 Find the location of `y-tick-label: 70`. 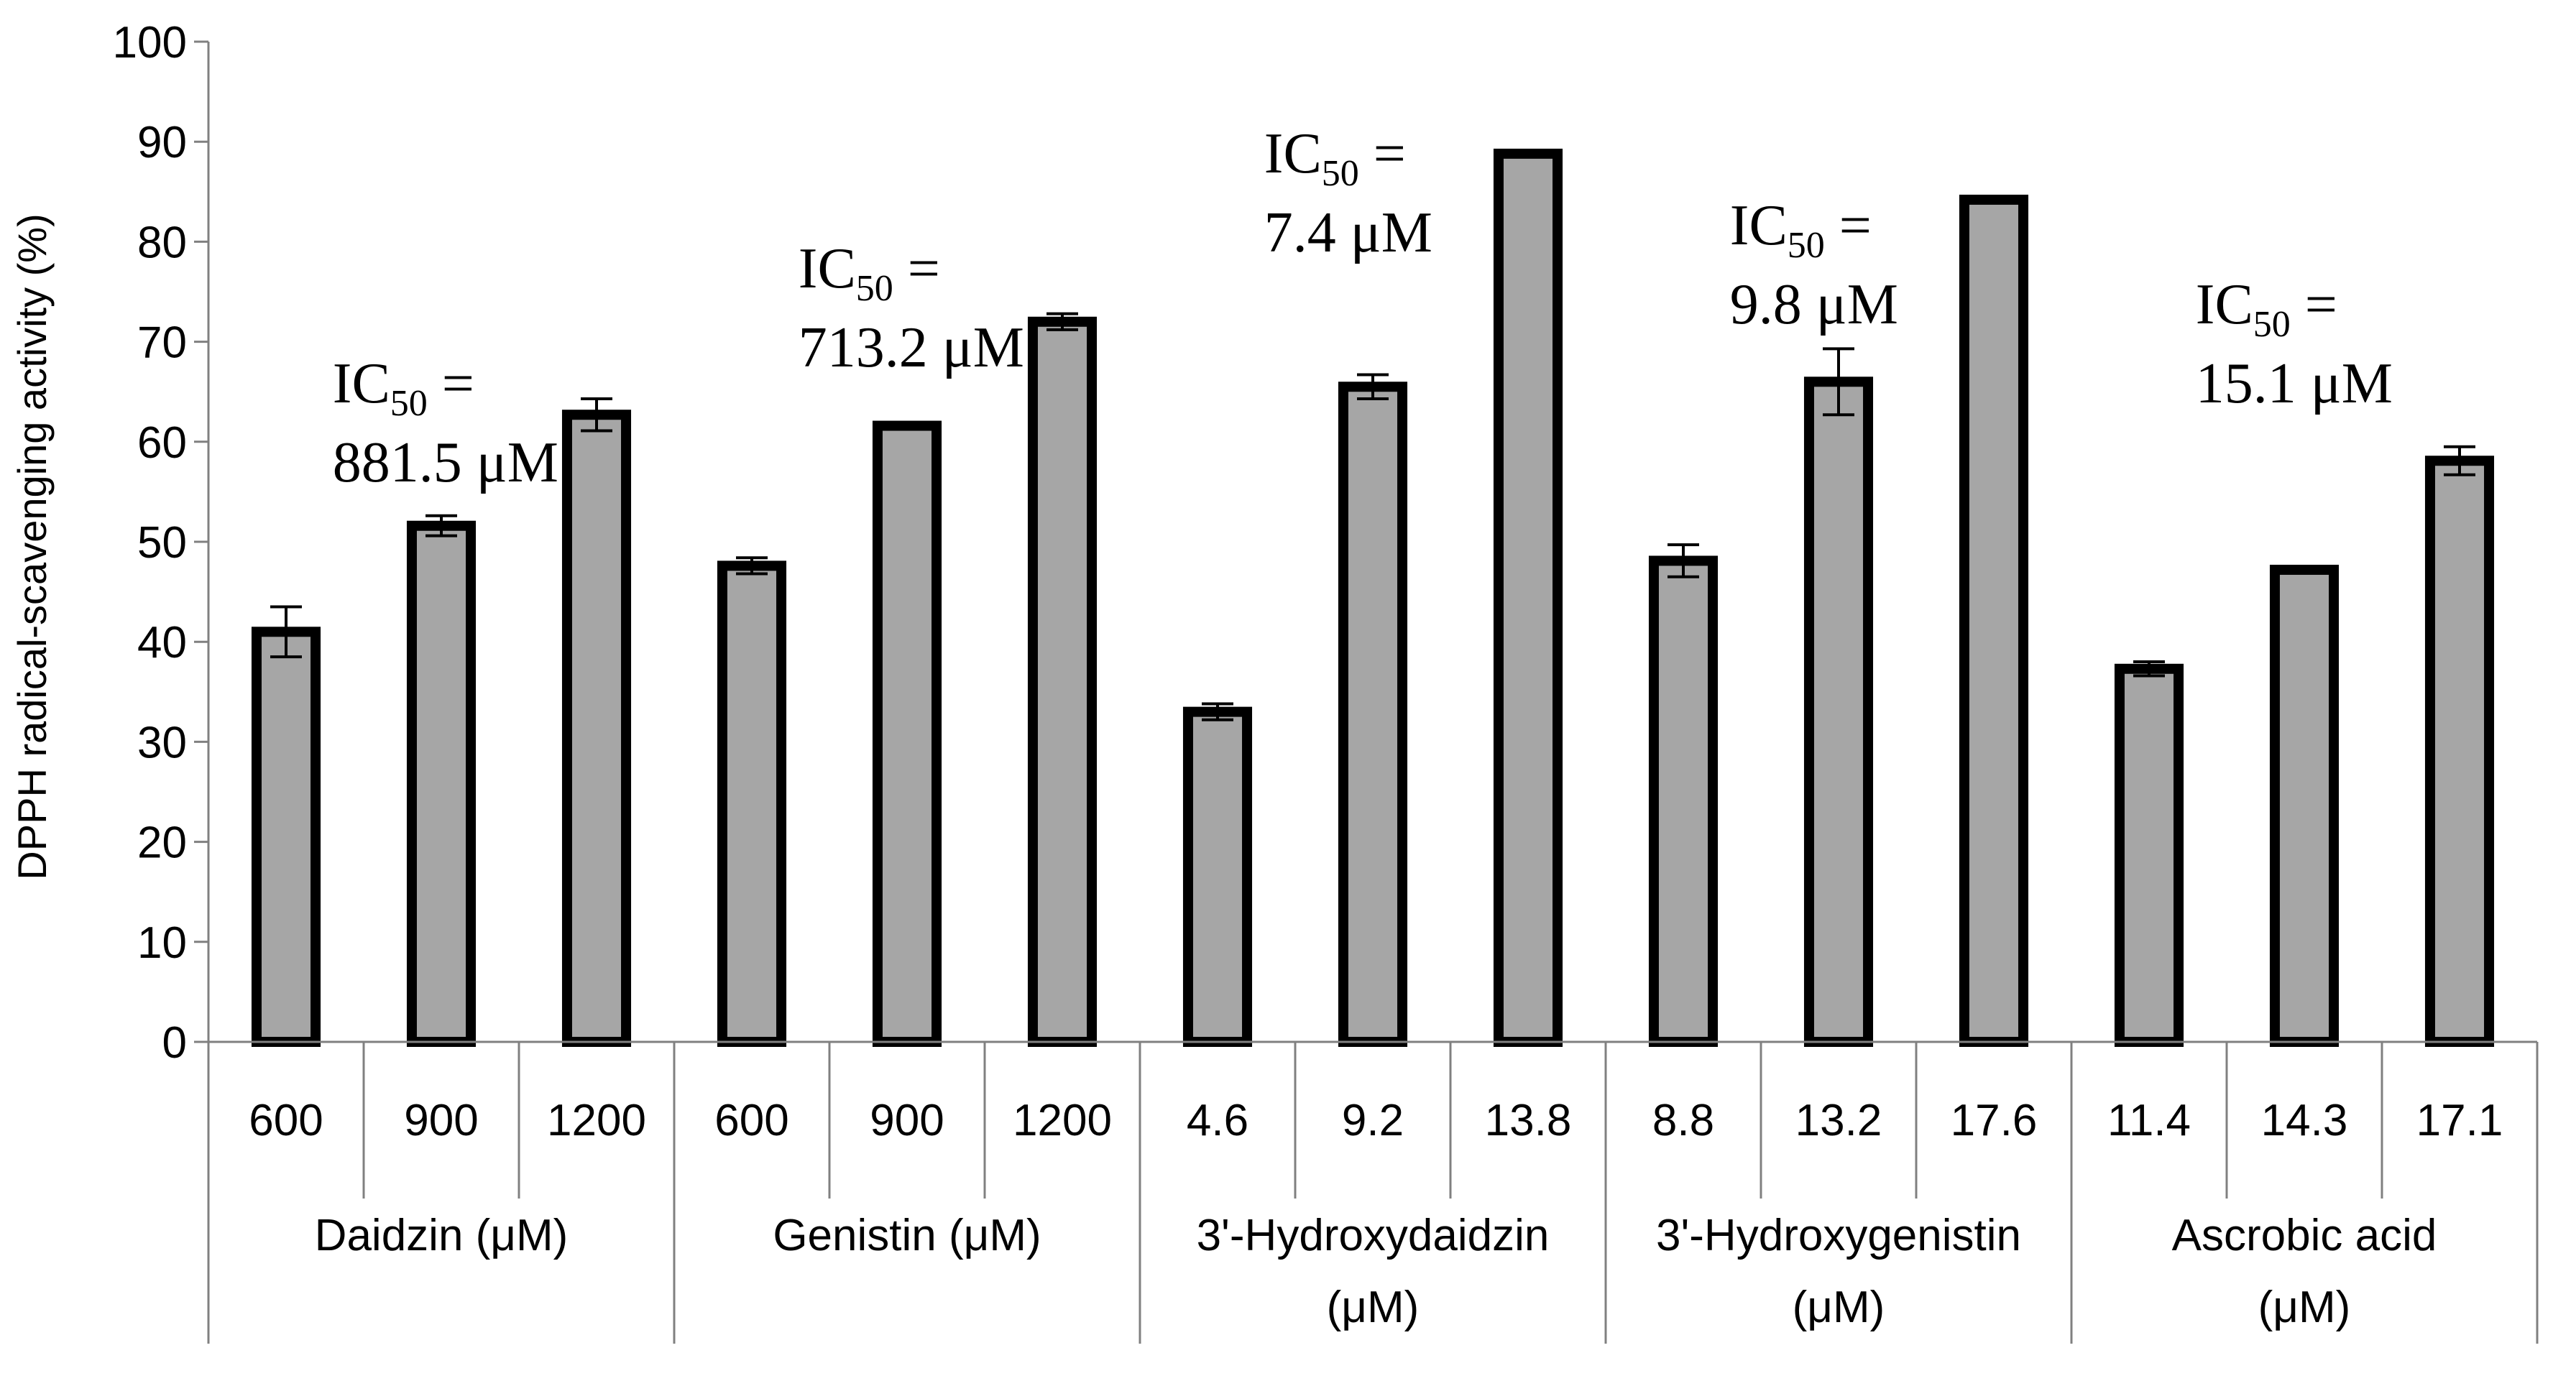

y-tick-label: 70 is located at coordinates (162, 343).